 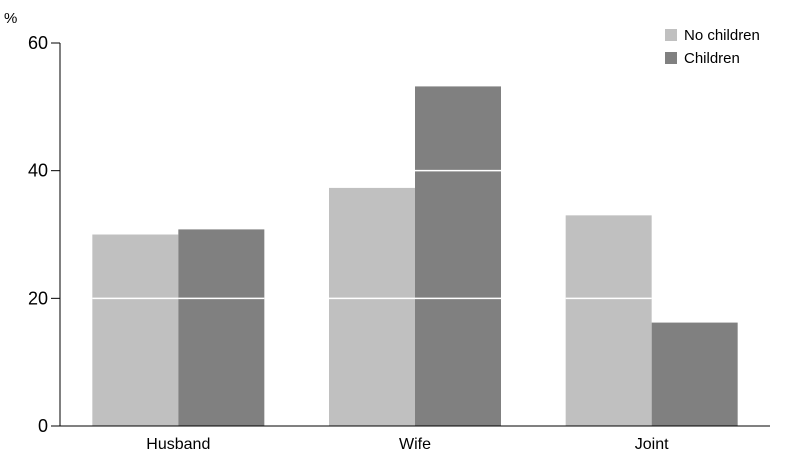 I want to click on bar-joint-children, so click(x=694, y=374).